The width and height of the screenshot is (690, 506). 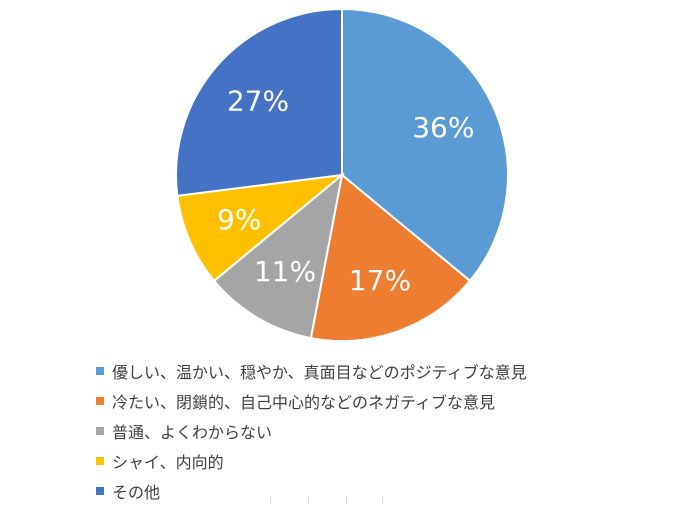 I want to click on legend-label: シャイ、内向的, so click(x=168, y=462).